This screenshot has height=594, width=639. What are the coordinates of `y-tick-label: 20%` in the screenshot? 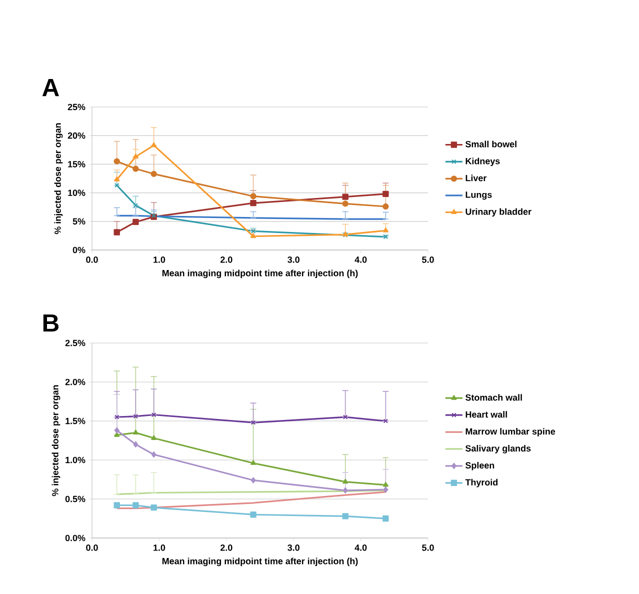 It's located at (77, 135).